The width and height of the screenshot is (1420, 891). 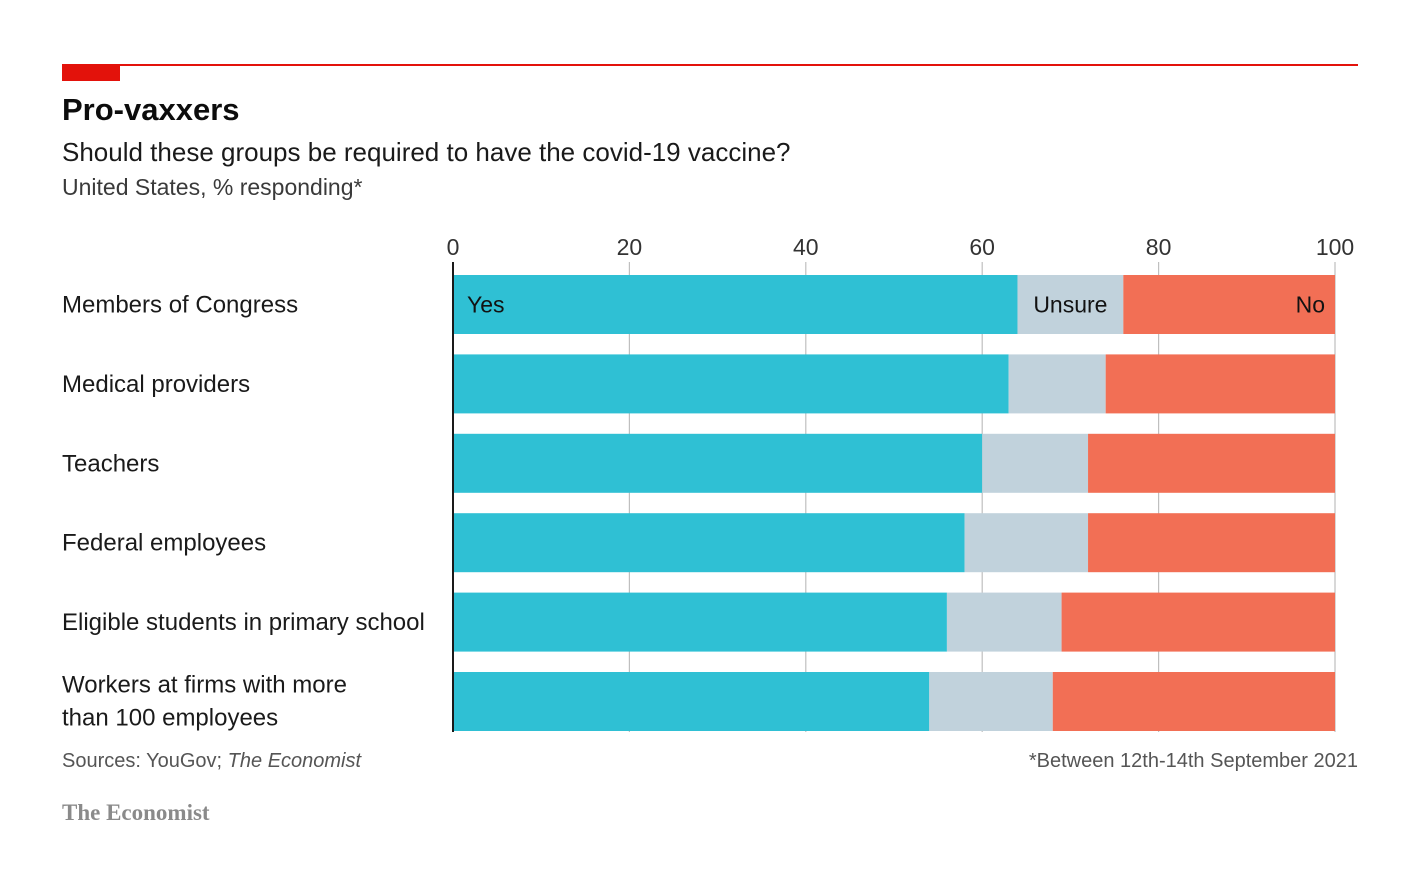 I want to click on legend-yes-label: Yes, so click(x=486, y=305).